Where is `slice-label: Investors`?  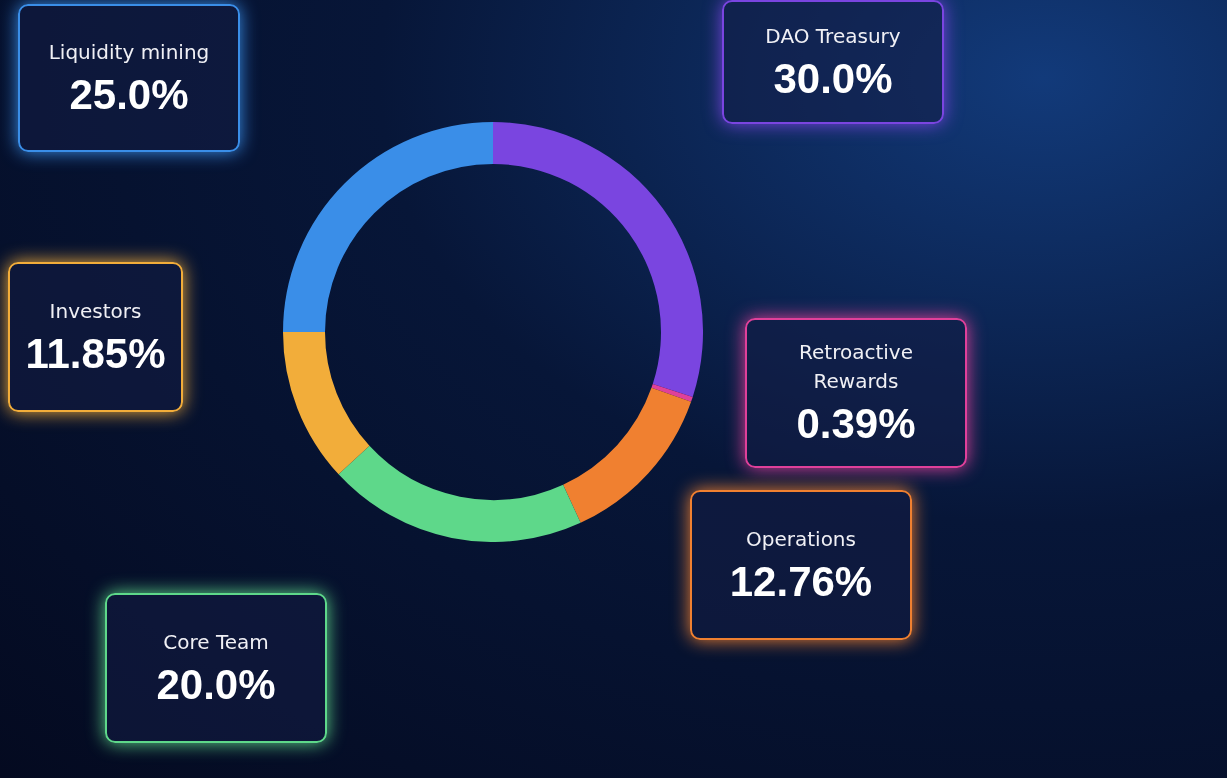
slice-label: Investors is located at coordinates (95, 311).